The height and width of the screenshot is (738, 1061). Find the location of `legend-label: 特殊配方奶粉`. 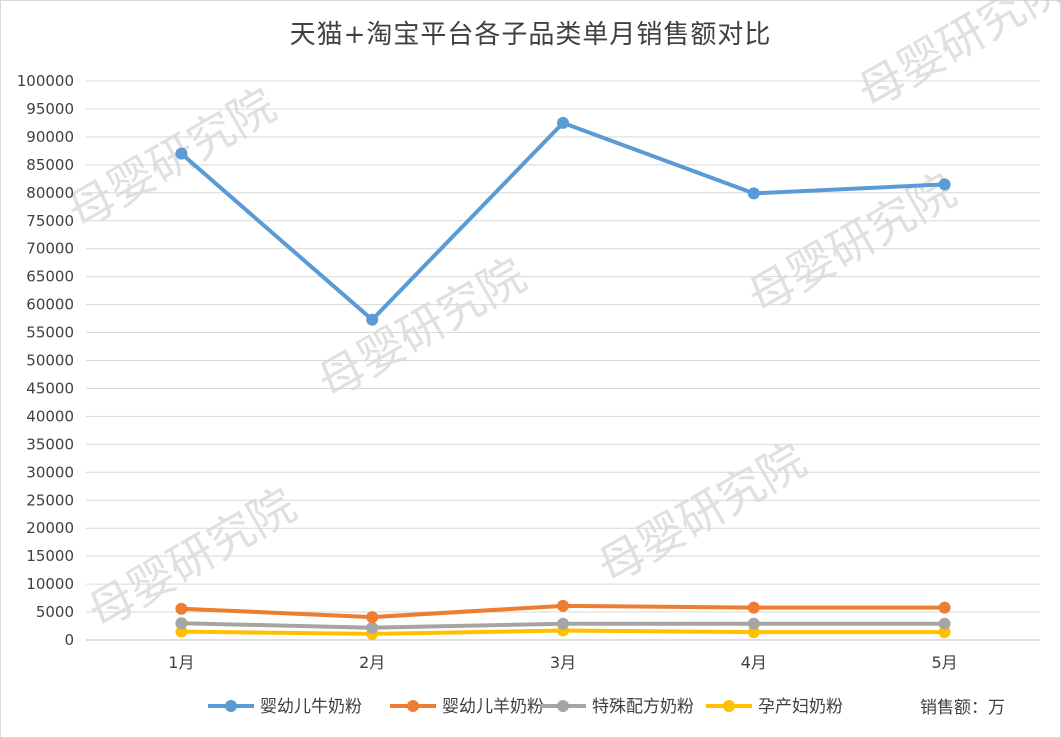

legend-label: 特殊配方奶粉 is located at coordinates (643, 707).